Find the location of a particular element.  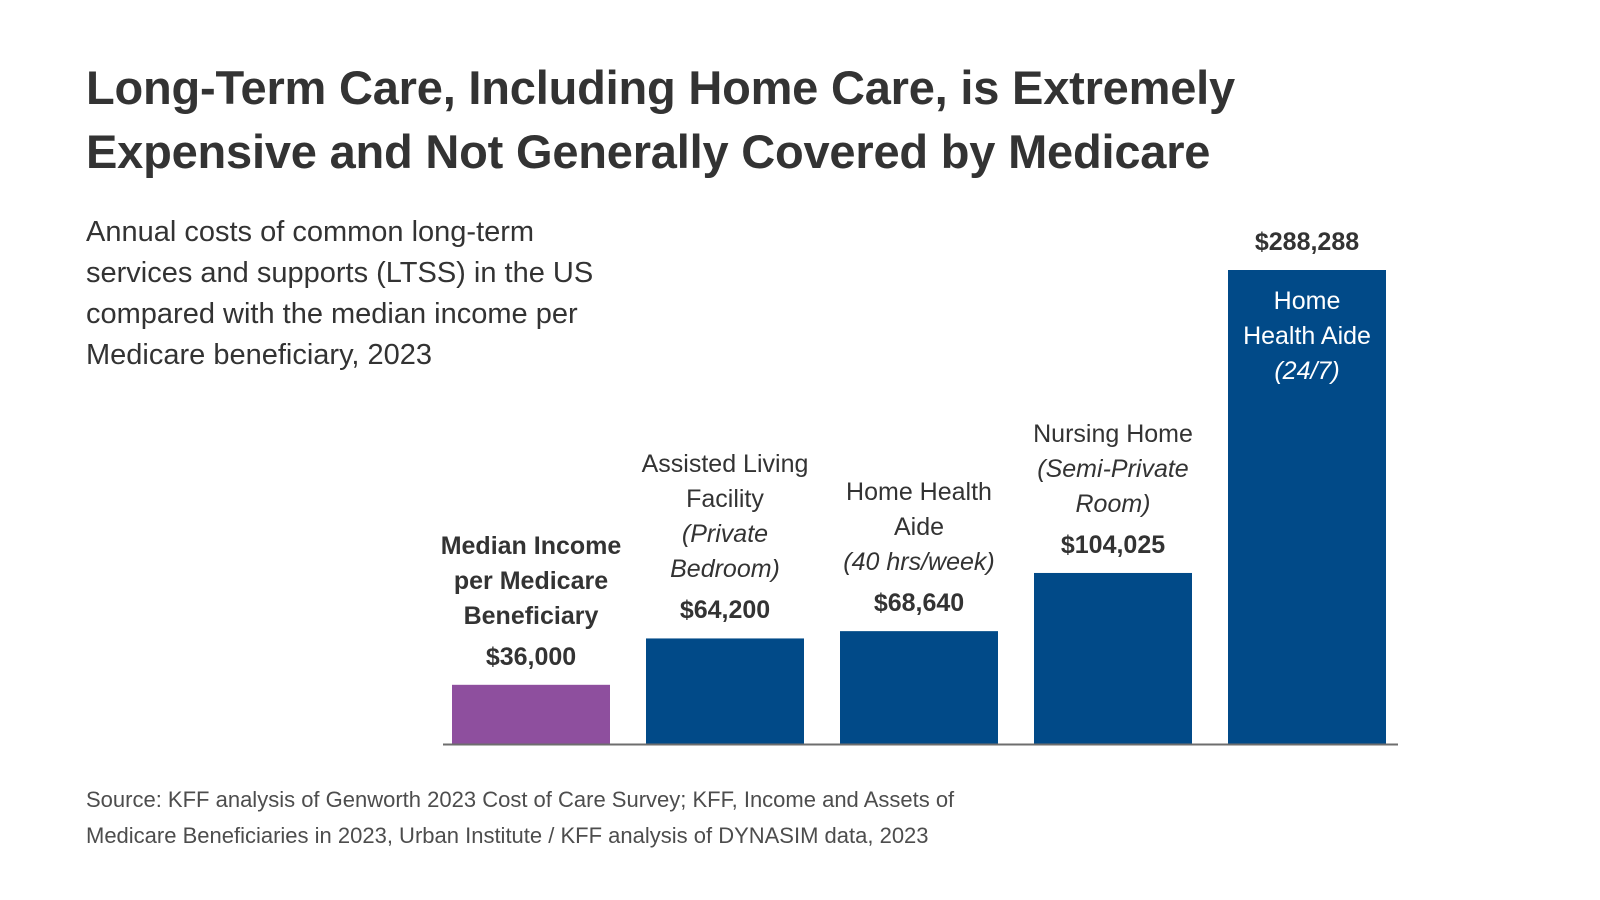

category-label-line: Home Health is located at coordinates (919, 492).